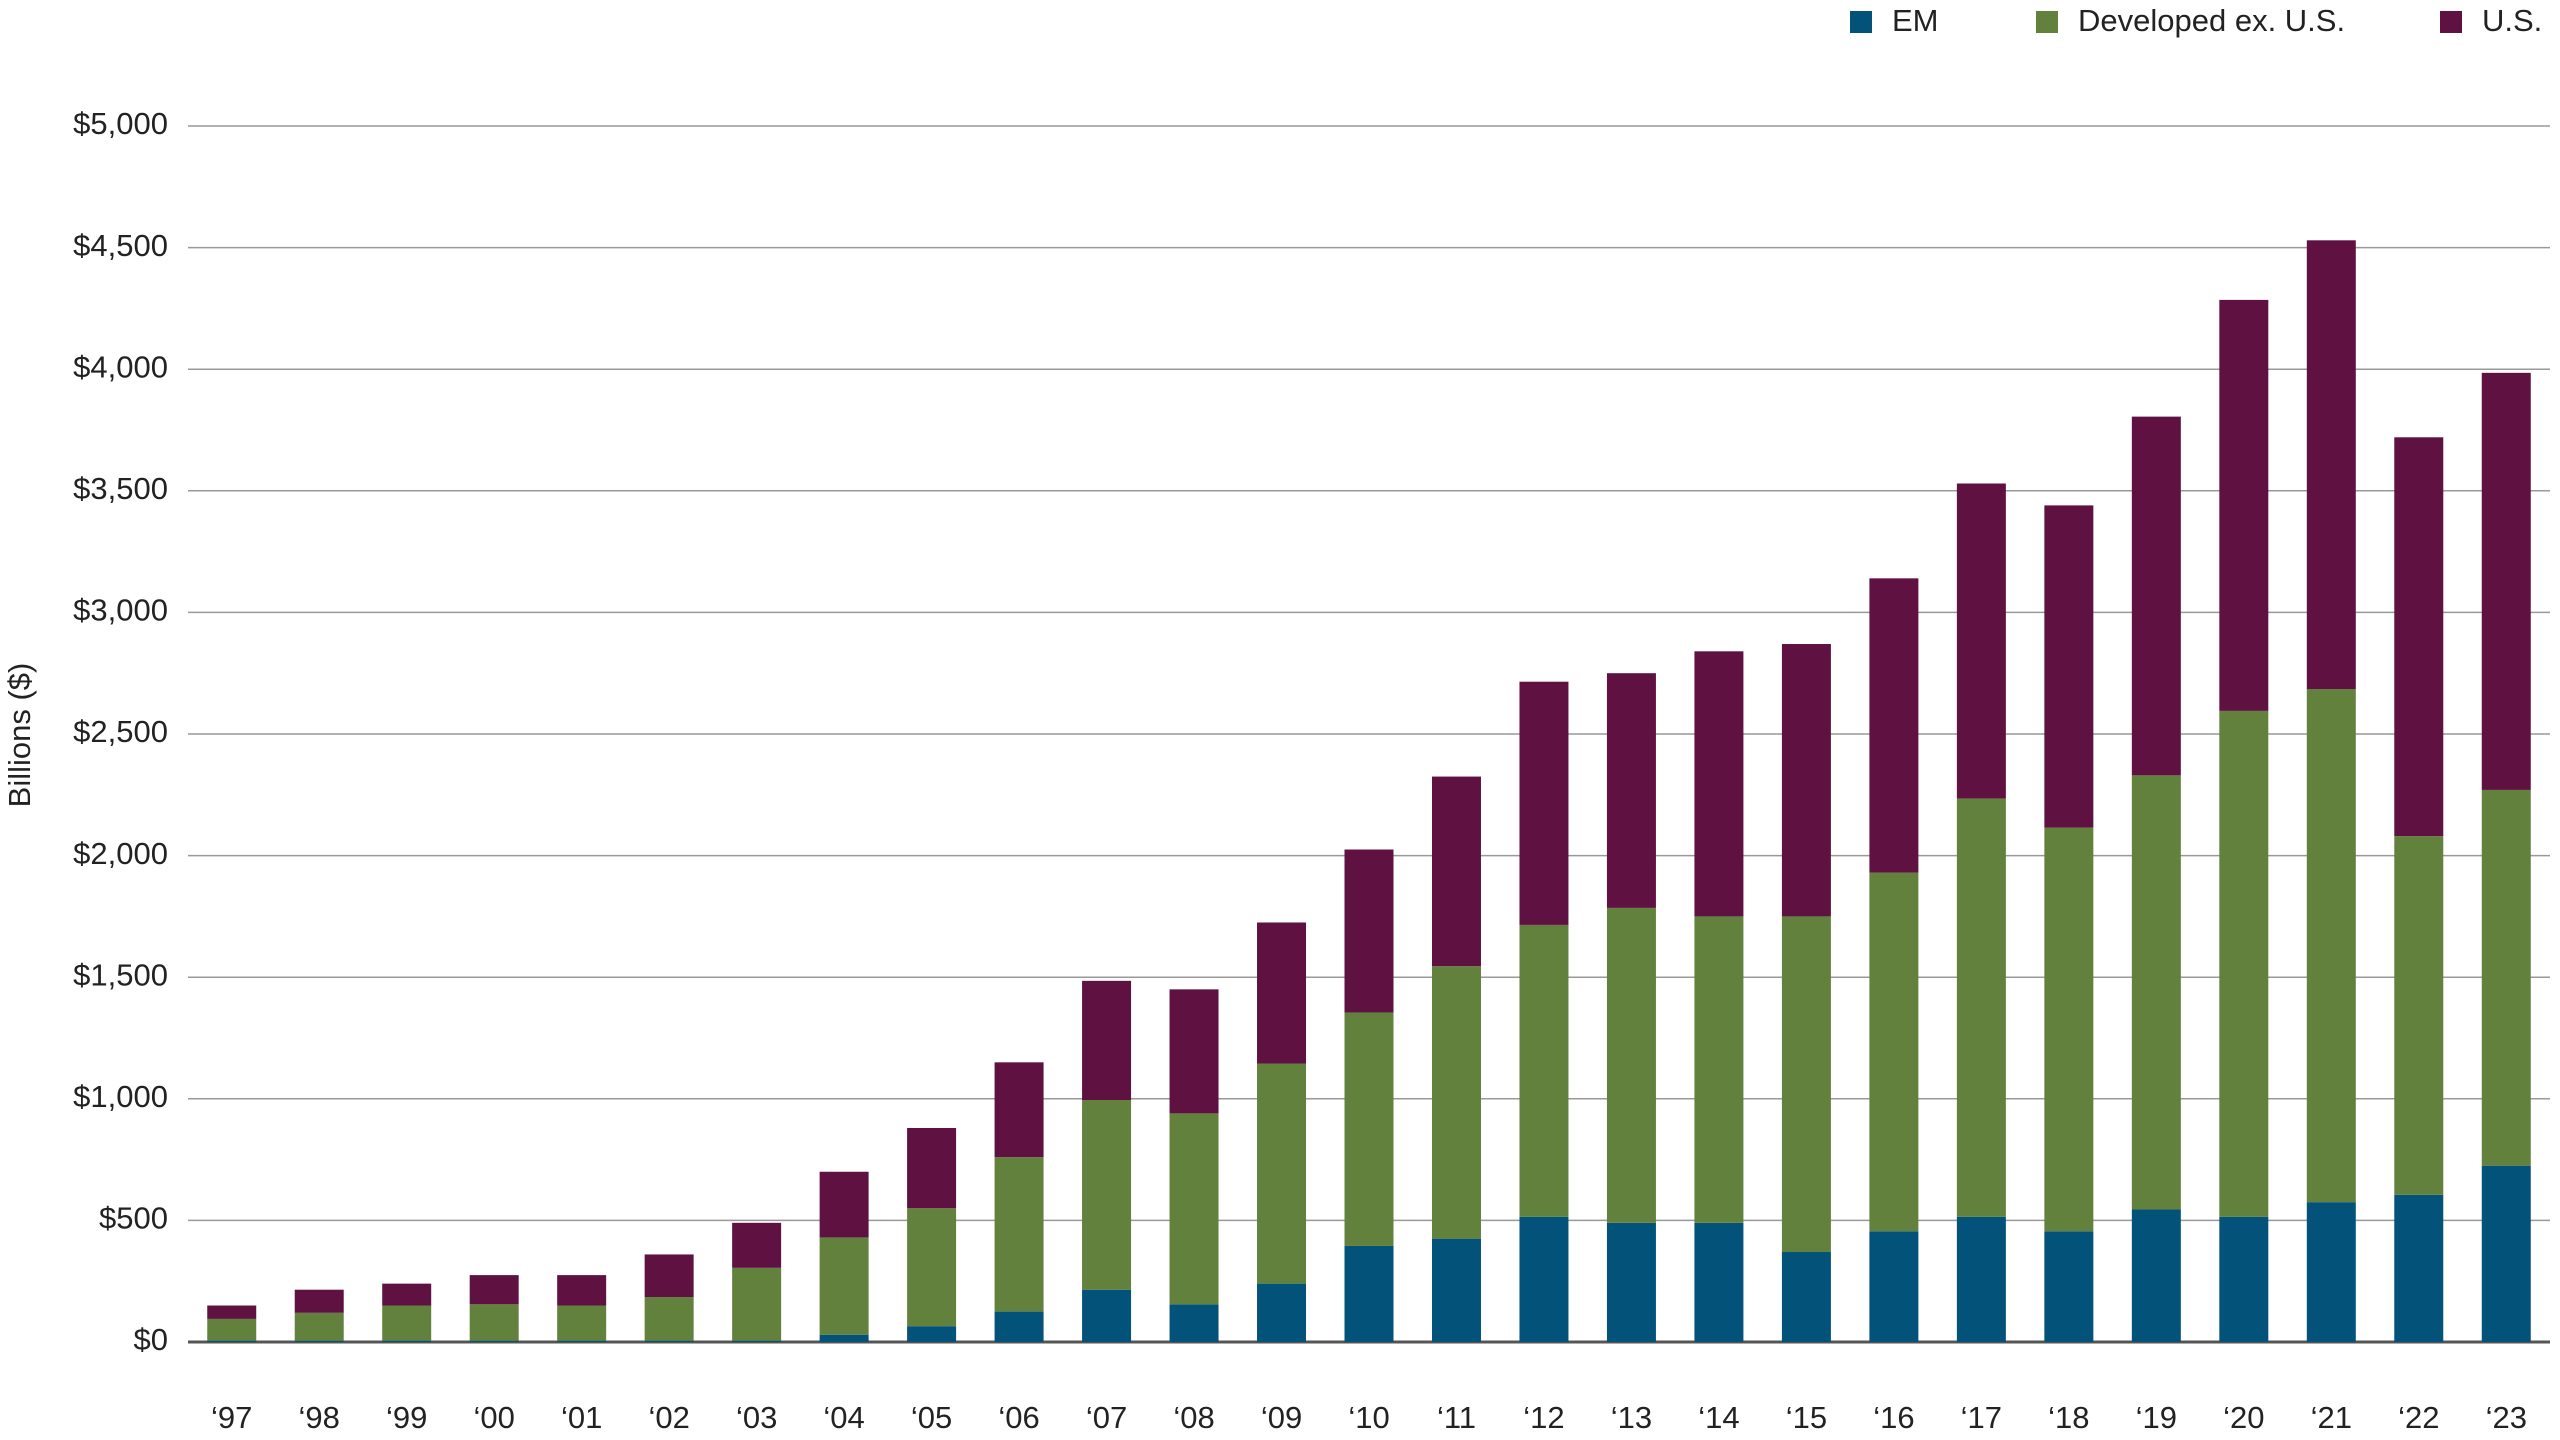  What do you see at coordinates (120, 731) in the screenshot?
I see `y-tick-label: $2,500` at bounding box center [120, 731].